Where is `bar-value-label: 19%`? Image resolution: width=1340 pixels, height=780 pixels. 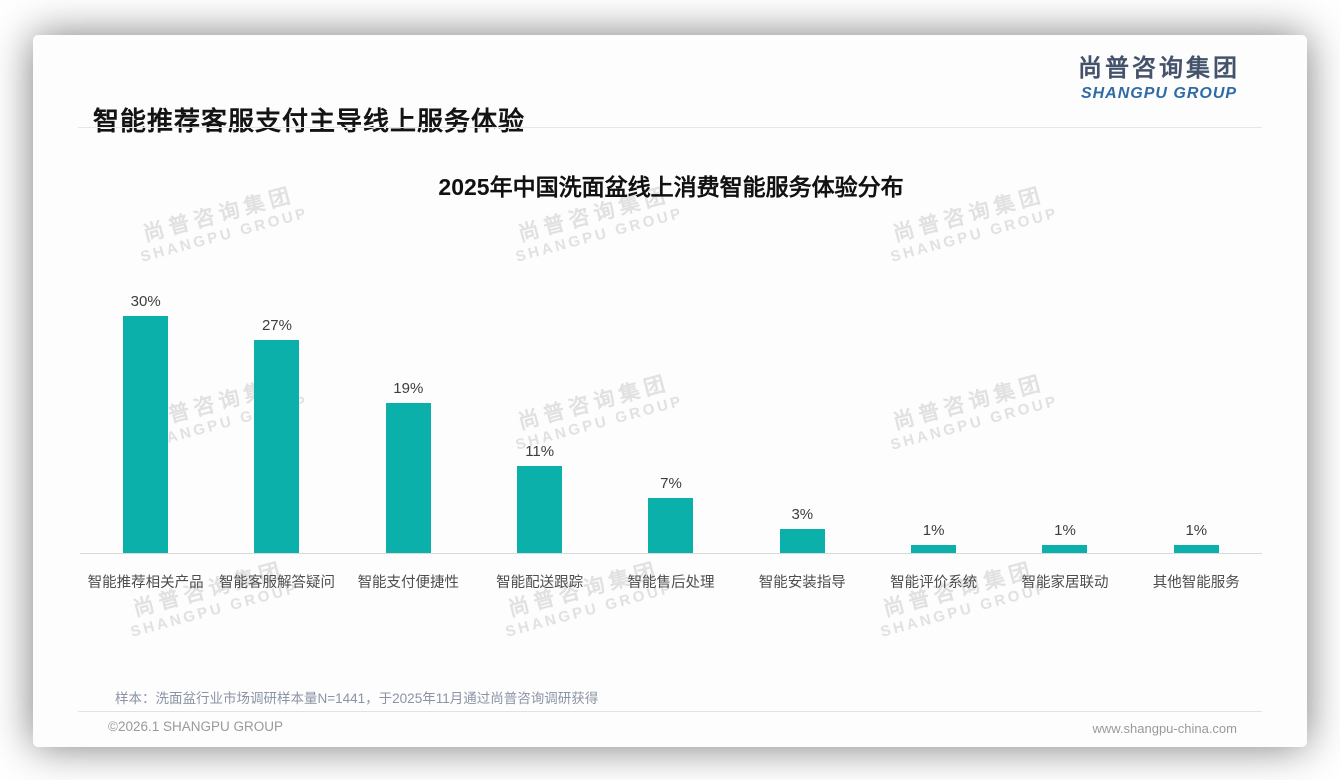 bar-value-label: 19% is located at coordinates (408, 388).